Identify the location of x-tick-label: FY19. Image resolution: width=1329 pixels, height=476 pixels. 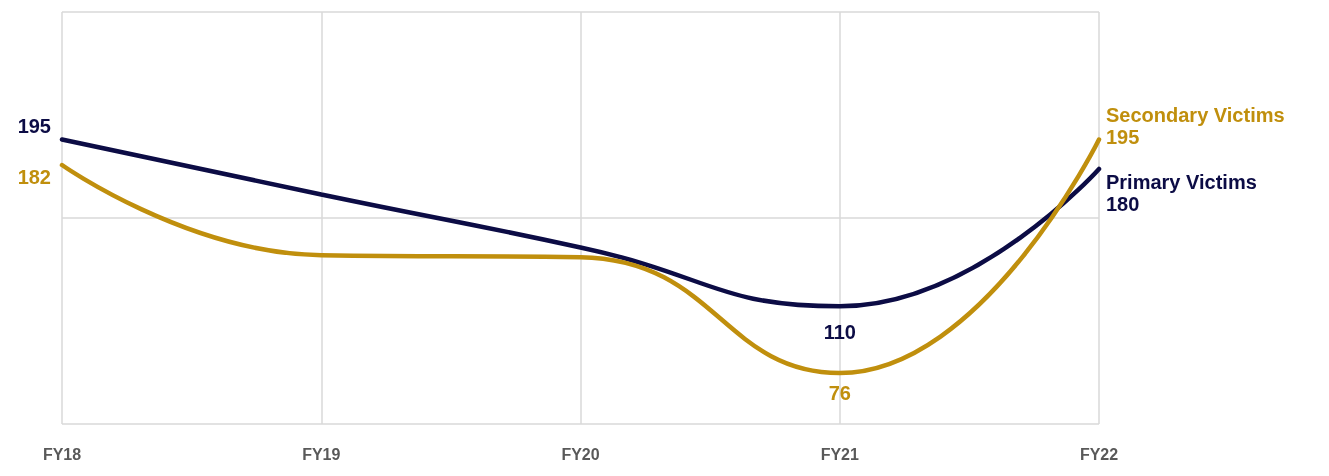
(321, 454).